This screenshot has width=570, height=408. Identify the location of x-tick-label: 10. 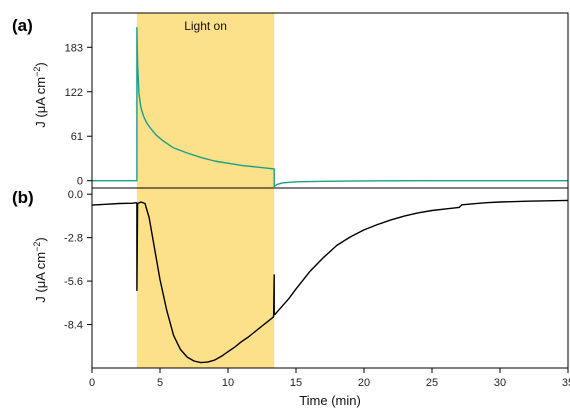
(228, 383).